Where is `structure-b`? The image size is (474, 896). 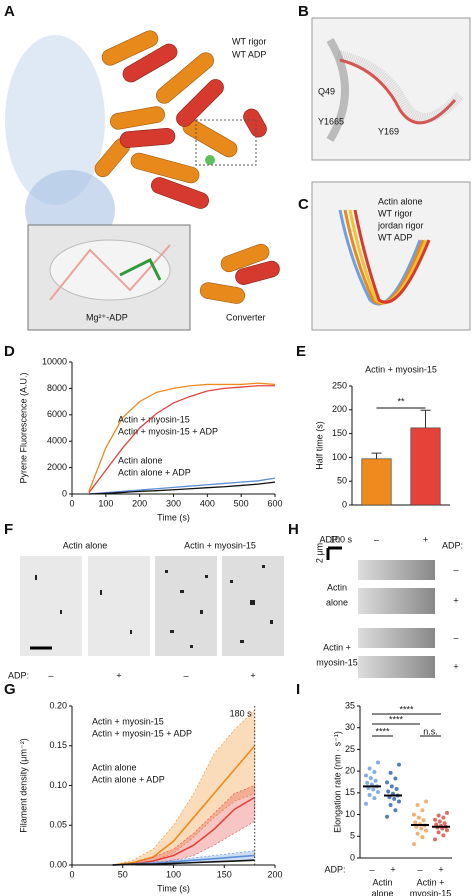
structure-b is located at coordinates (391, 89).